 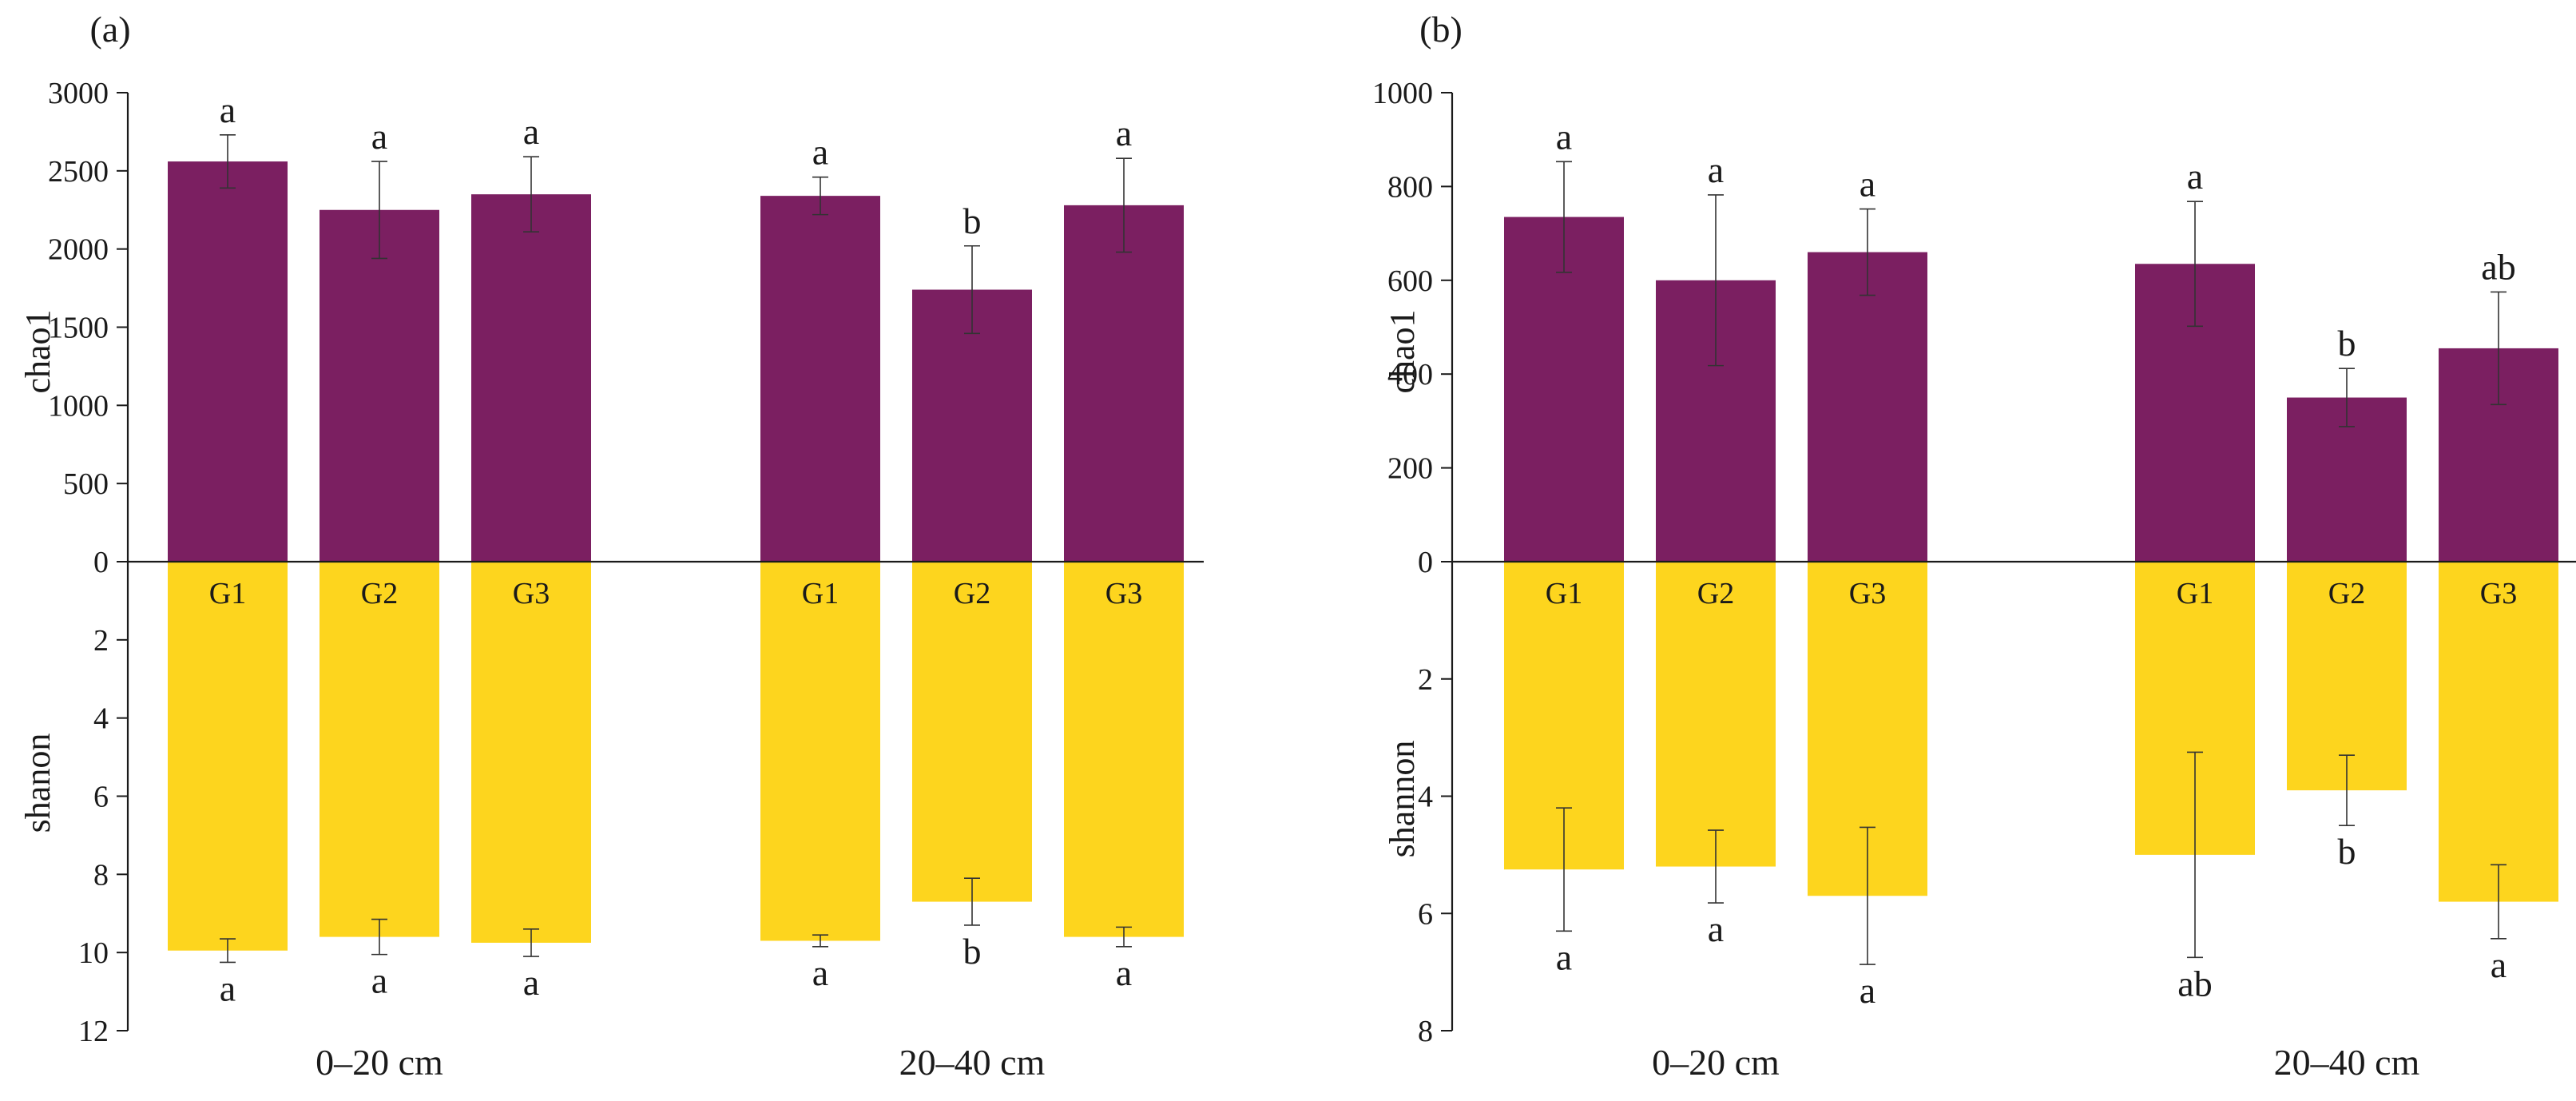 I want to click on y-tick-label: 400, so click(x=1410, y=375).